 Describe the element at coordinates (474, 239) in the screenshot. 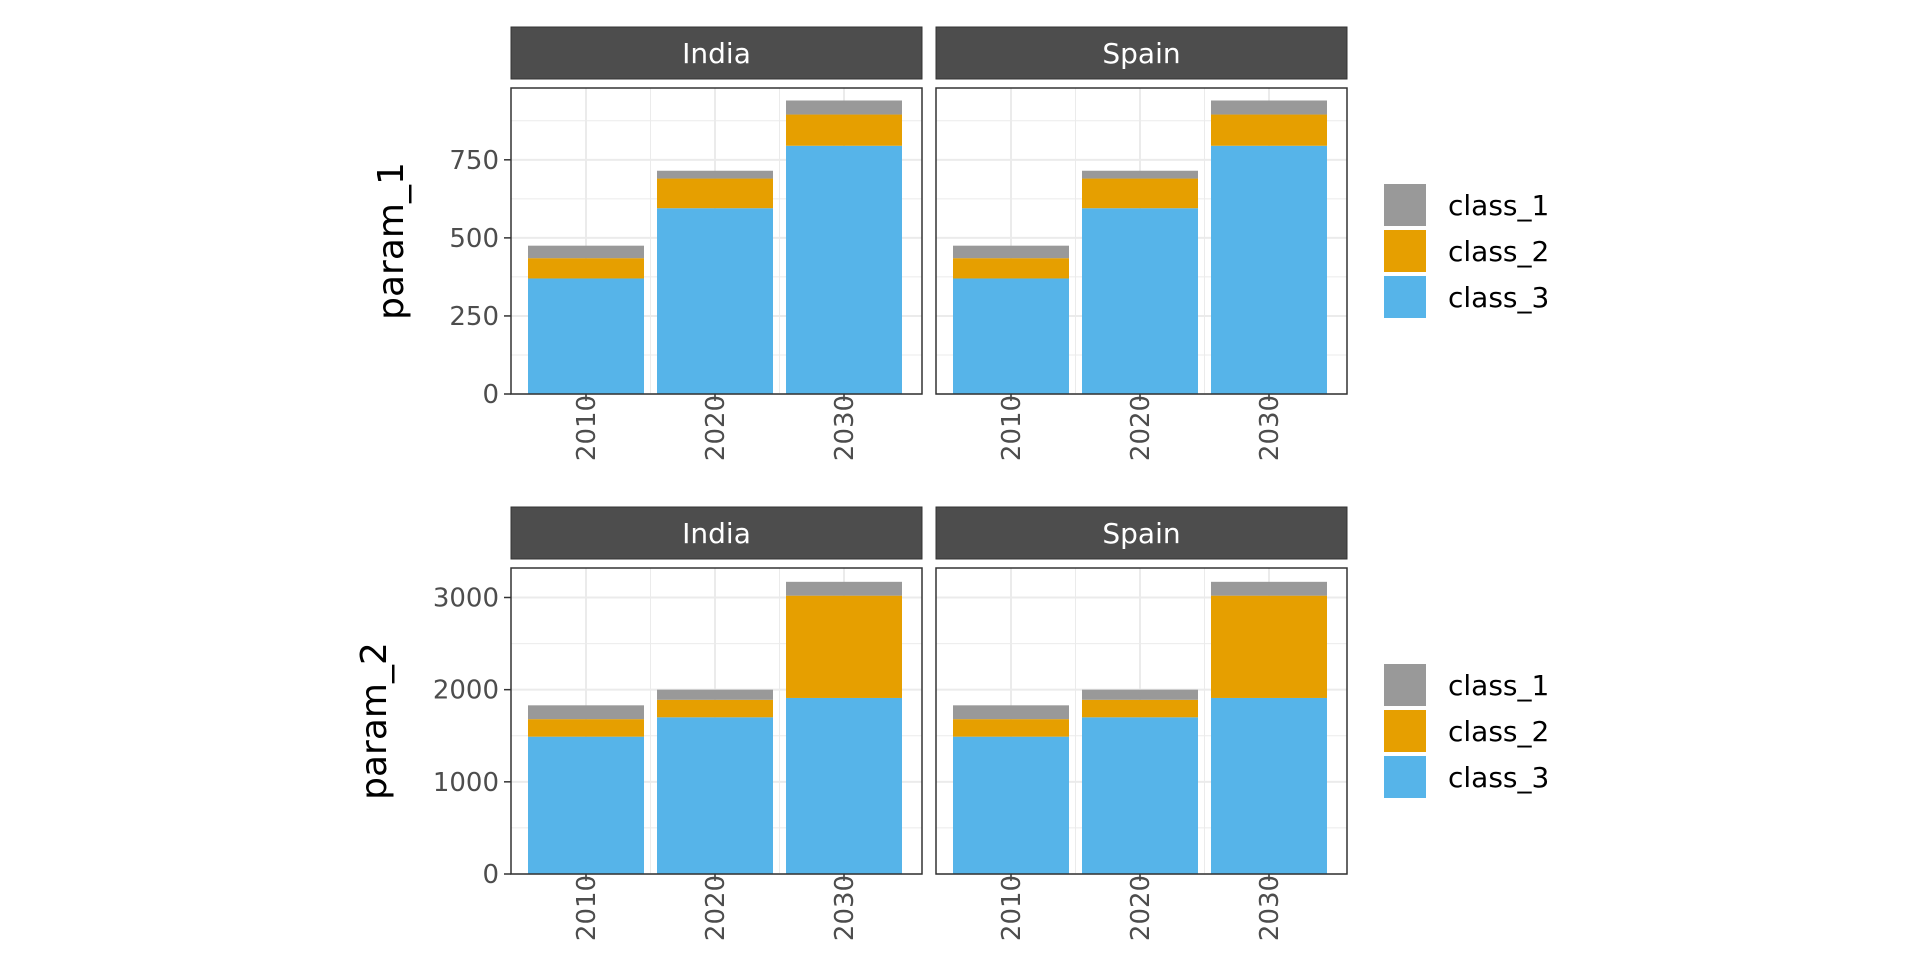

I see `y-tick-label: 500` at that location.